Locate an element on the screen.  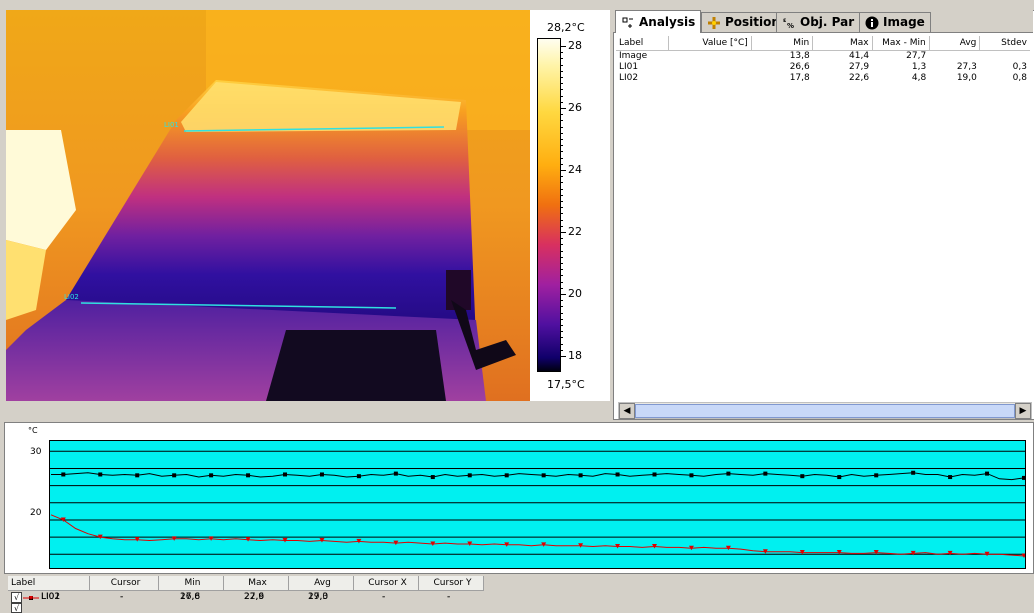
scale-ticks: 28 26 24 22 20 18 is located at coordinates (581, 205).